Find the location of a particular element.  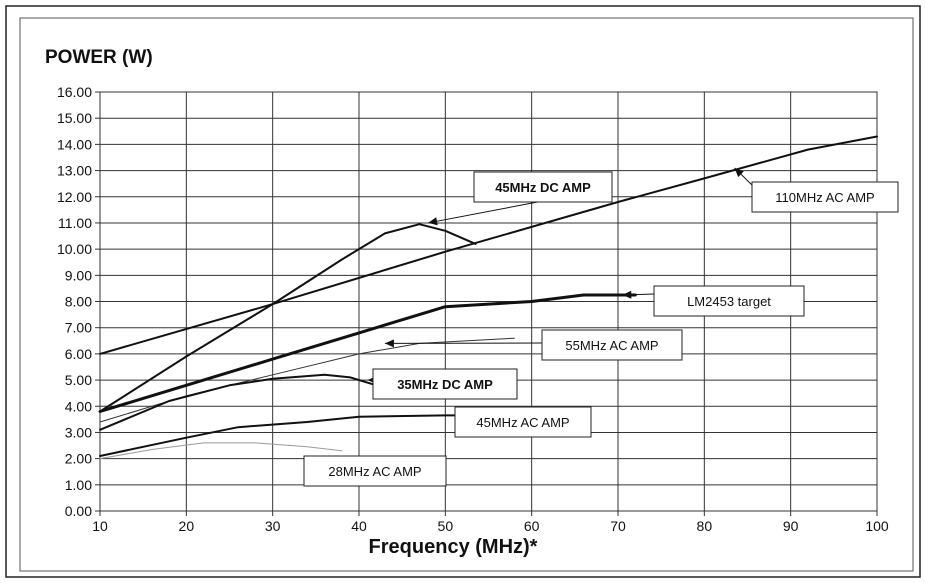

annotation-label: LM2453 target is located at coordinates (729, 301).